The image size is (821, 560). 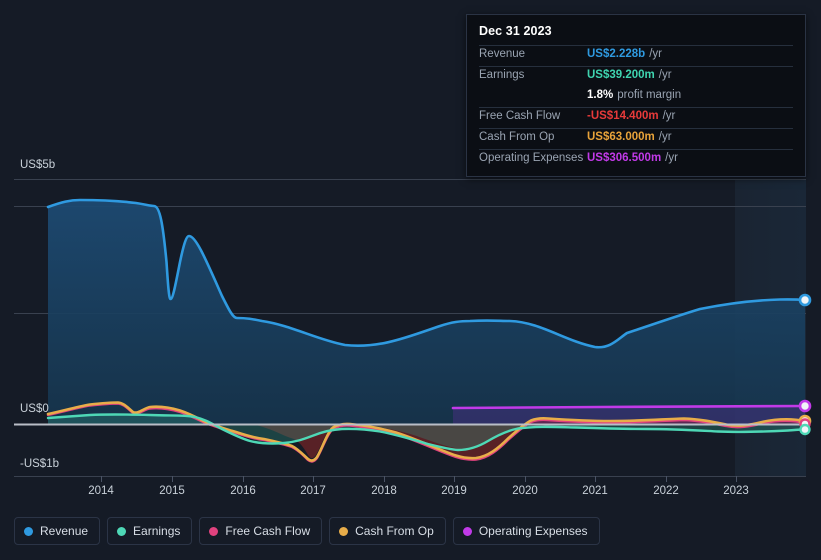 I want to click on tooltip-row-profit-margin: 1.8% profit margin, so click(x=636, y=97).